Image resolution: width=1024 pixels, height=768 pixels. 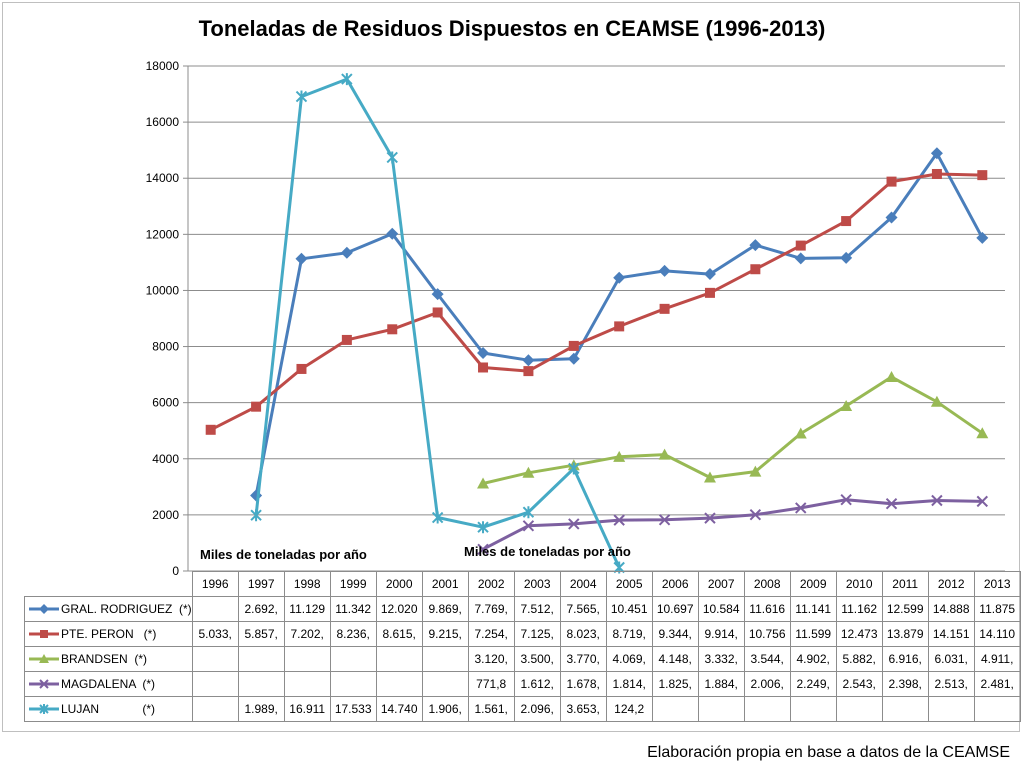 What do you see at coordinates (537, 609) in the screenshot?
I see `data-label-0-2003: 7.512,` at bounding box center [537, 609].